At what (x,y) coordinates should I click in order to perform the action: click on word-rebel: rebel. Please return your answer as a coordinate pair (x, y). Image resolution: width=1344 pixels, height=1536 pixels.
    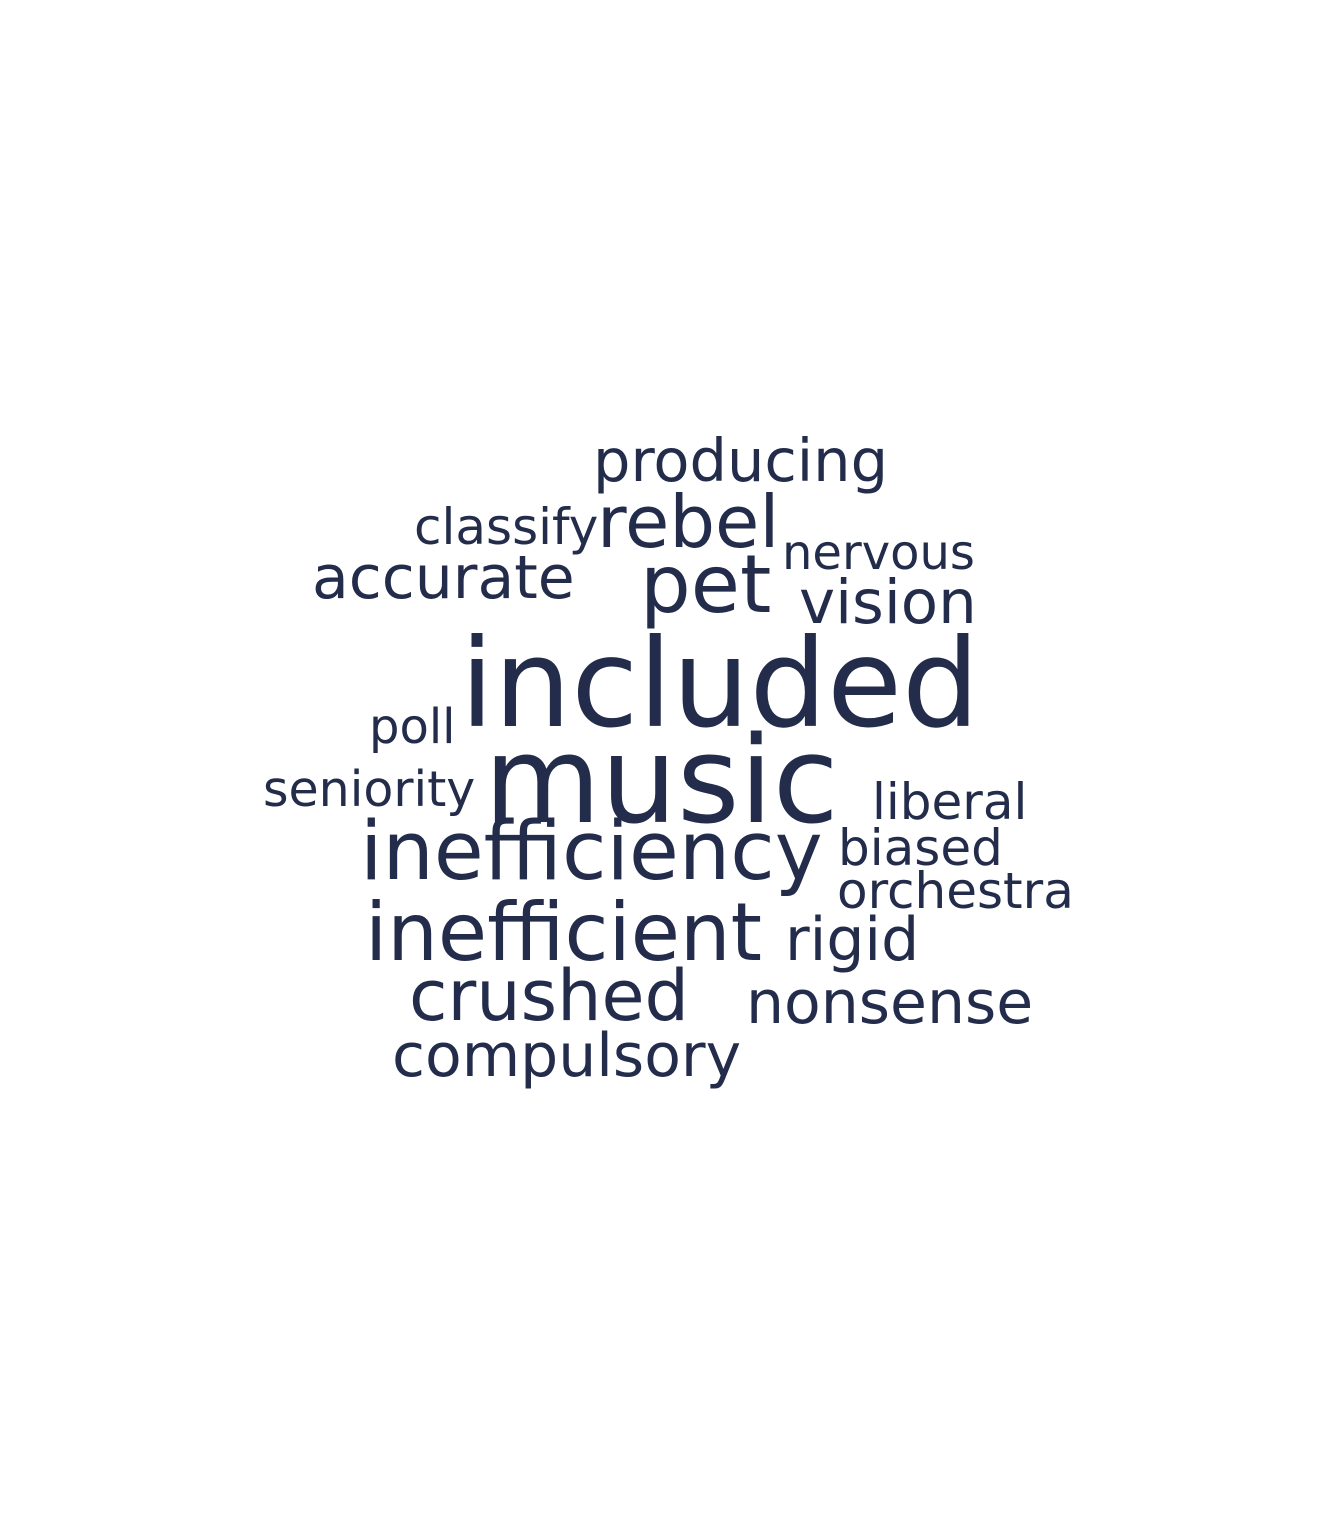
    Looking at the image, I should click on (688, 522).